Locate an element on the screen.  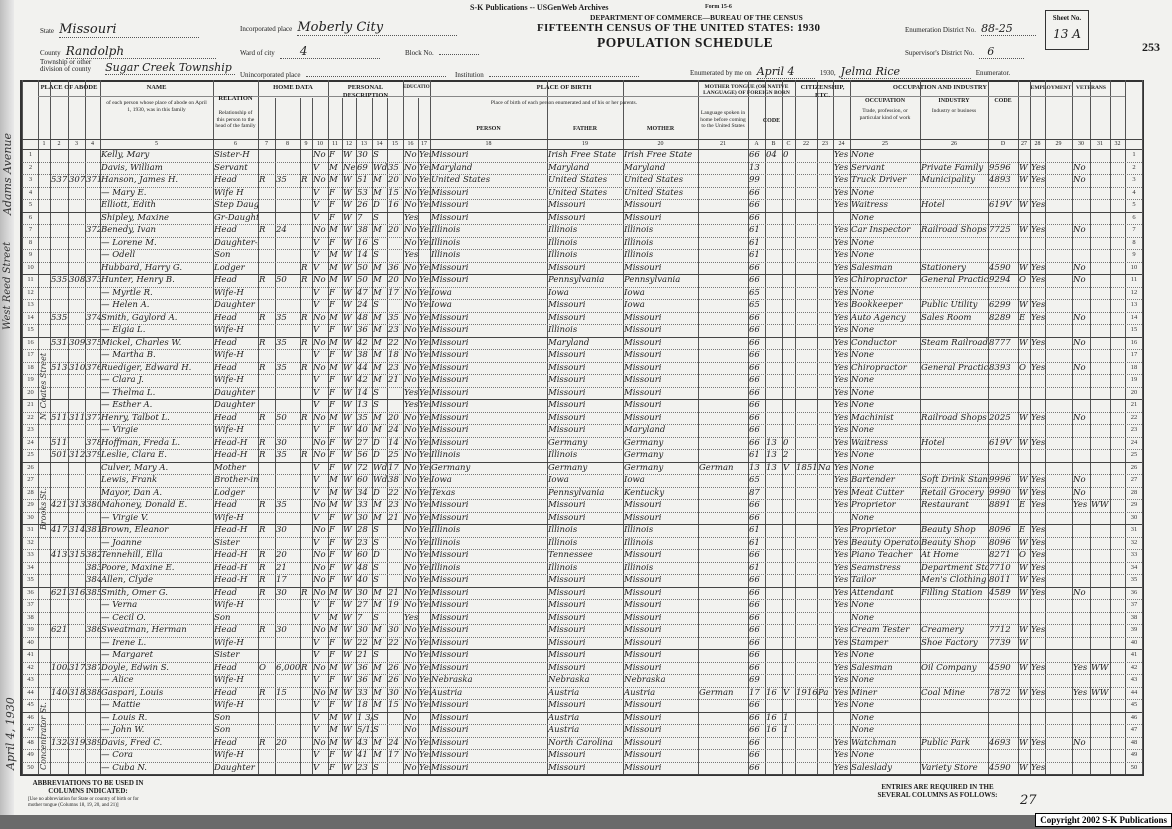
cell-col-25: Servant is located at coordinates (868, 167).